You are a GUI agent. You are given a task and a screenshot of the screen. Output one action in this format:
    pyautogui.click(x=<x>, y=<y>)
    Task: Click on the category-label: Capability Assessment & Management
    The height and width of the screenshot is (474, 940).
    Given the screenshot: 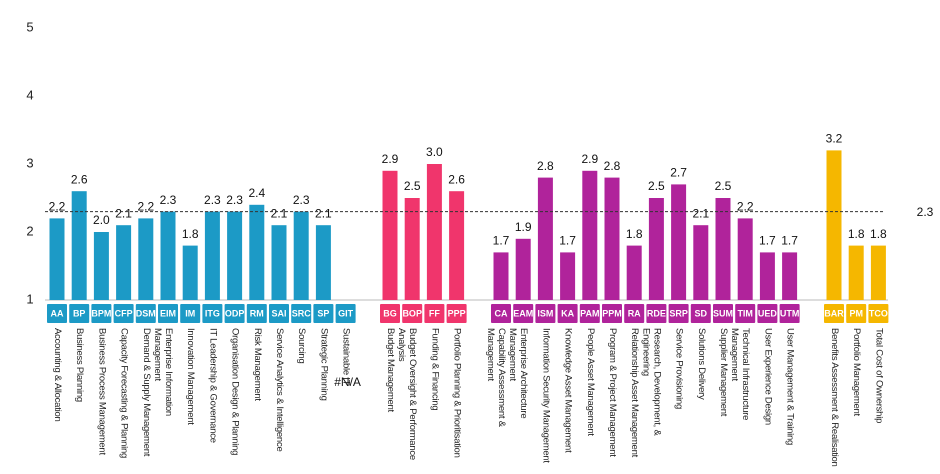 What is the action you would take?
    pyautogui.click(x=496, y=377)
    